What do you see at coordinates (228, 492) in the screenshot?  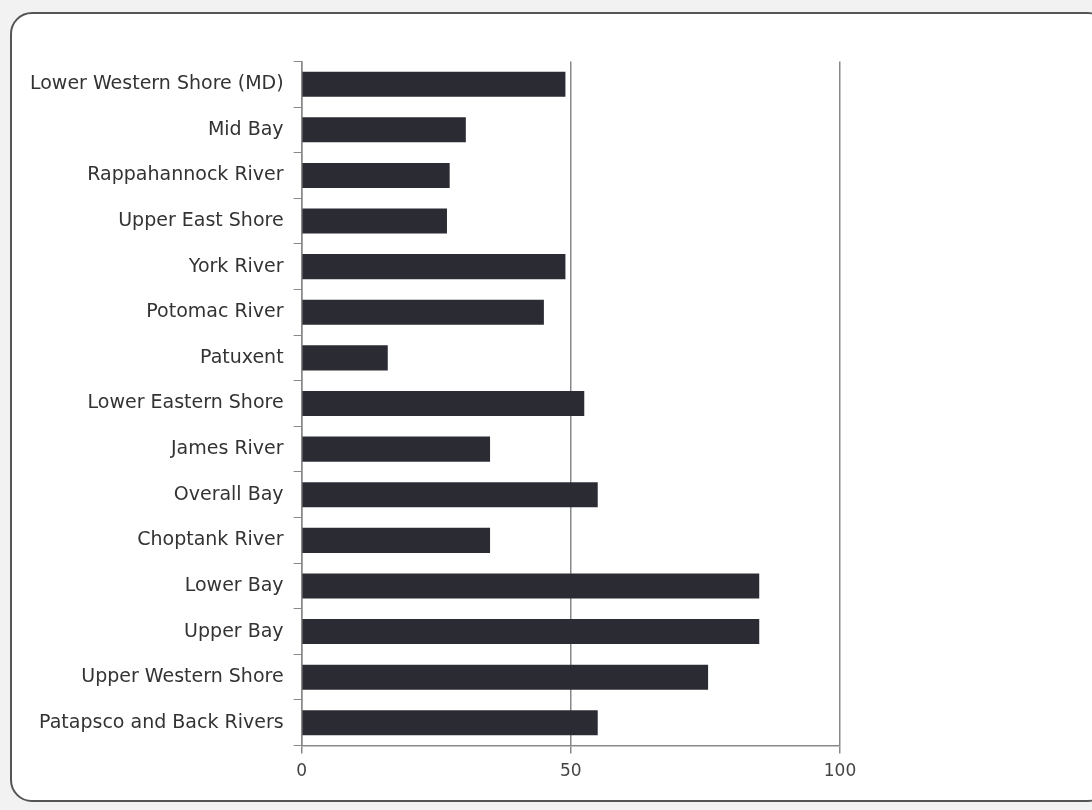 I see `y-tick-label: Overall Bay` at bounding box center [228, 492].